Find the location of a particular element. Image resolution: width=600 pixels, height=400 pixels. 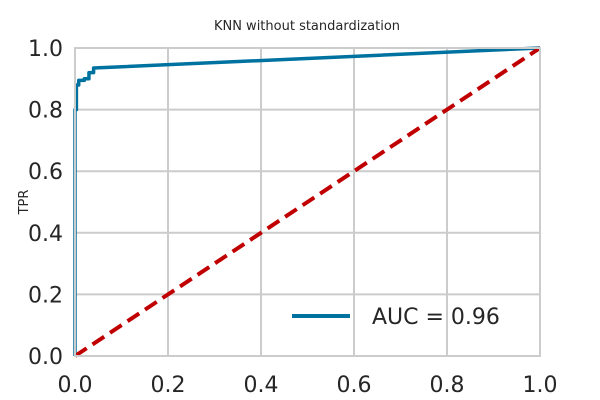

y-tick-label: 0.2 is located at coordinates (45, 295).